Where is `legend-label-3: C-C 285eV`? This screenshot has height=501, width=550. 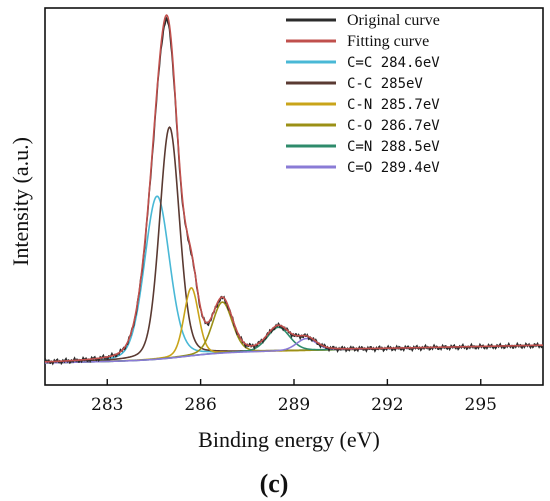
legend-label-3: C-C 285eV is located at coordinates (385, 84).